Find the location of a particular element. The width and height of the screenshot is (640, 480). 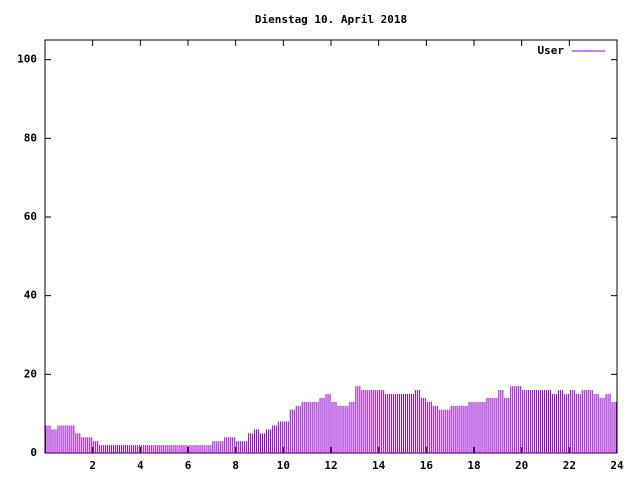

x-tick-label: 2 is located at coordinates (92, 465).